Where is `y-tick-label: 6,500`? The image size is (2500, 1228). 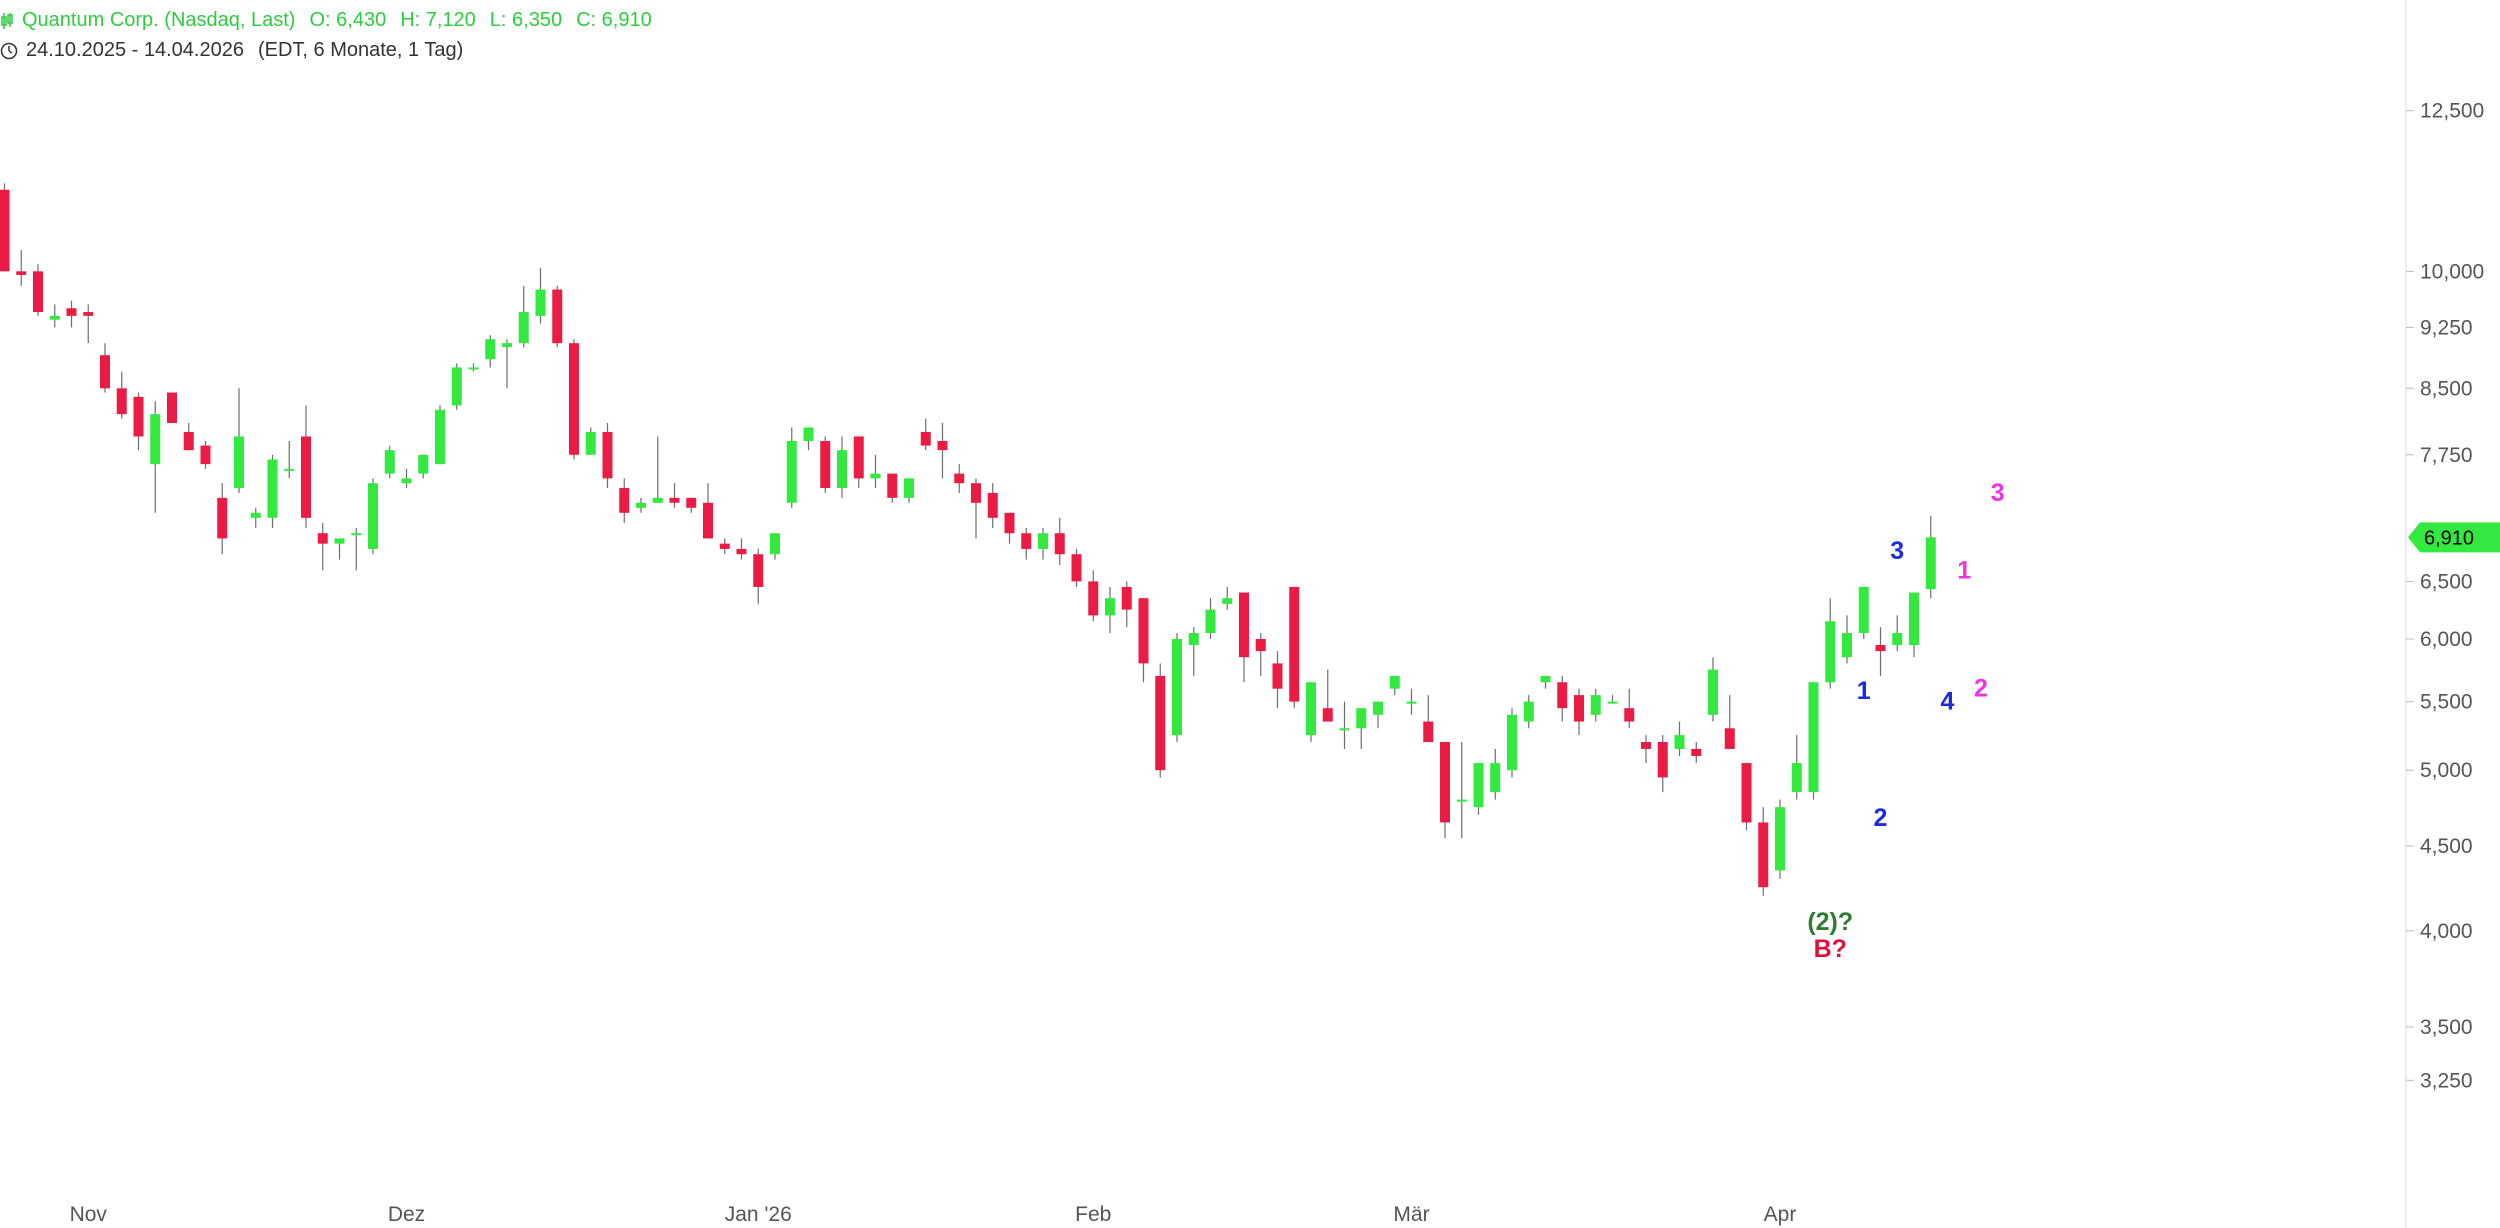 y-tick-label: 6,500 is located at coordinates (2446, 581).